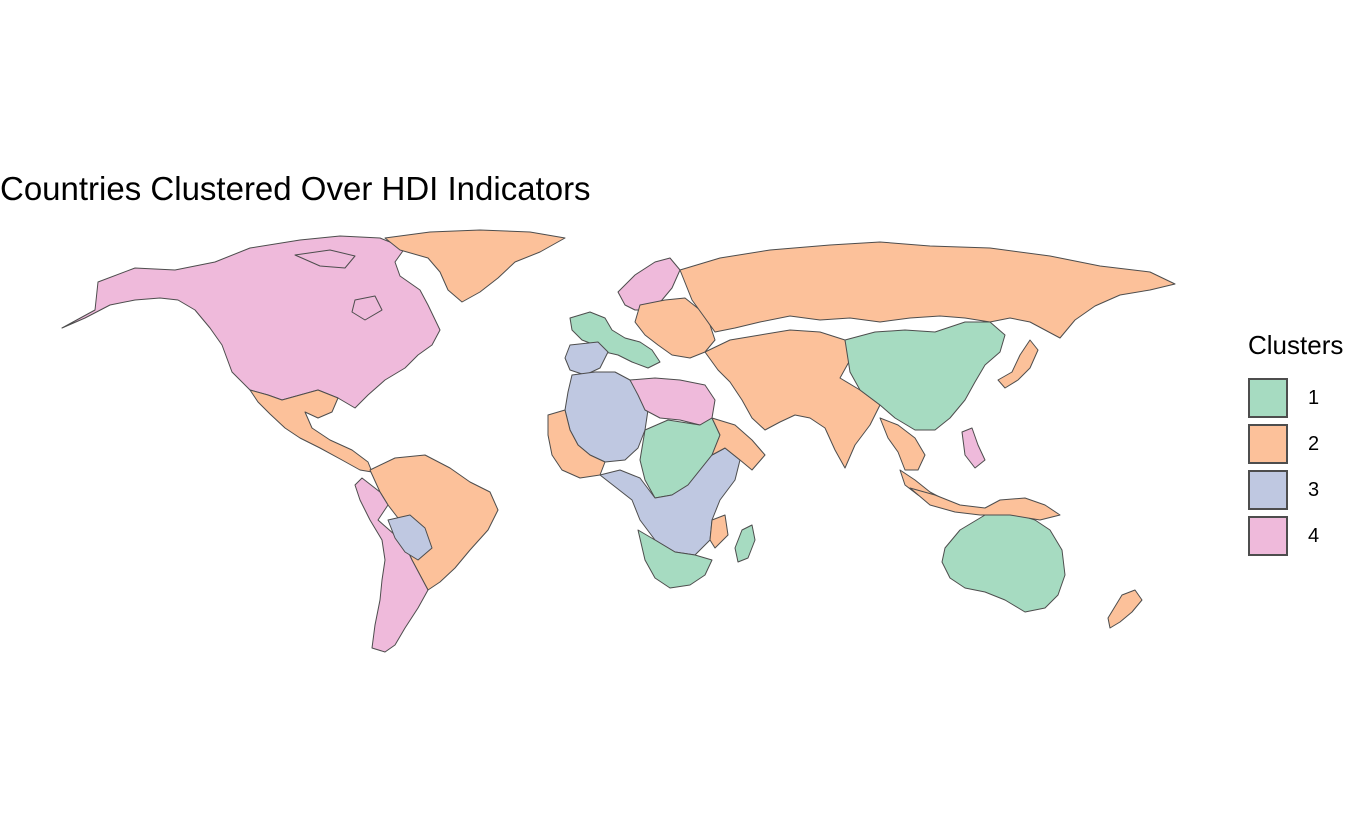 Image resolution: width=1356 pixels, height=838 pixels. Describe the element at coordinates (973, 448) in the screenshot. I see `region-philippines` at that location.